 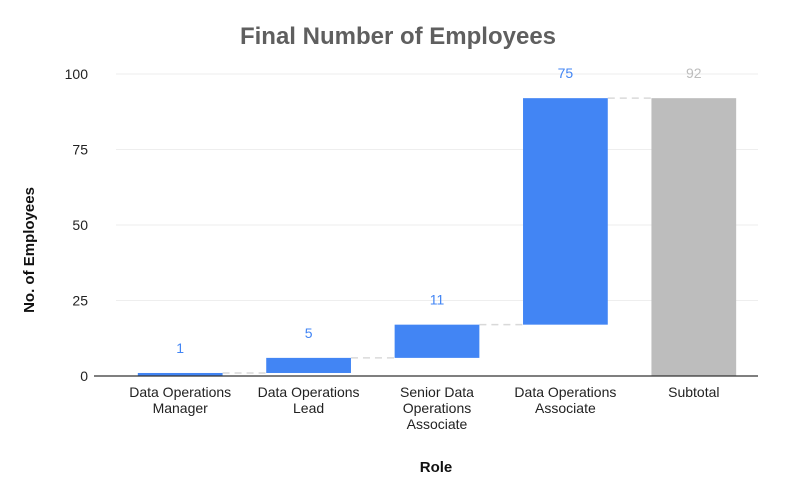 I want to click on y-axis-title: No. of Employees, so click(x=29, y=250).